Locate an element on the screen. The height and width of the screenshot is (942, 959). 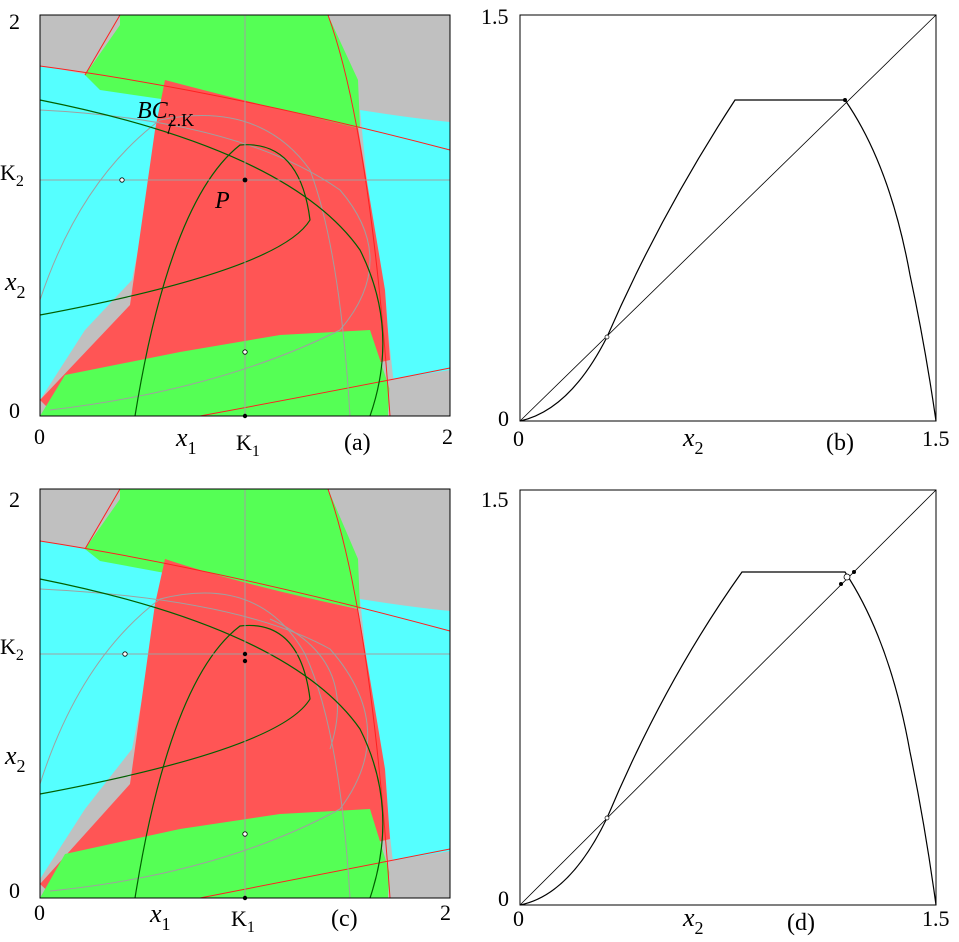
d-point-upper is located at coordinates (854, 572).